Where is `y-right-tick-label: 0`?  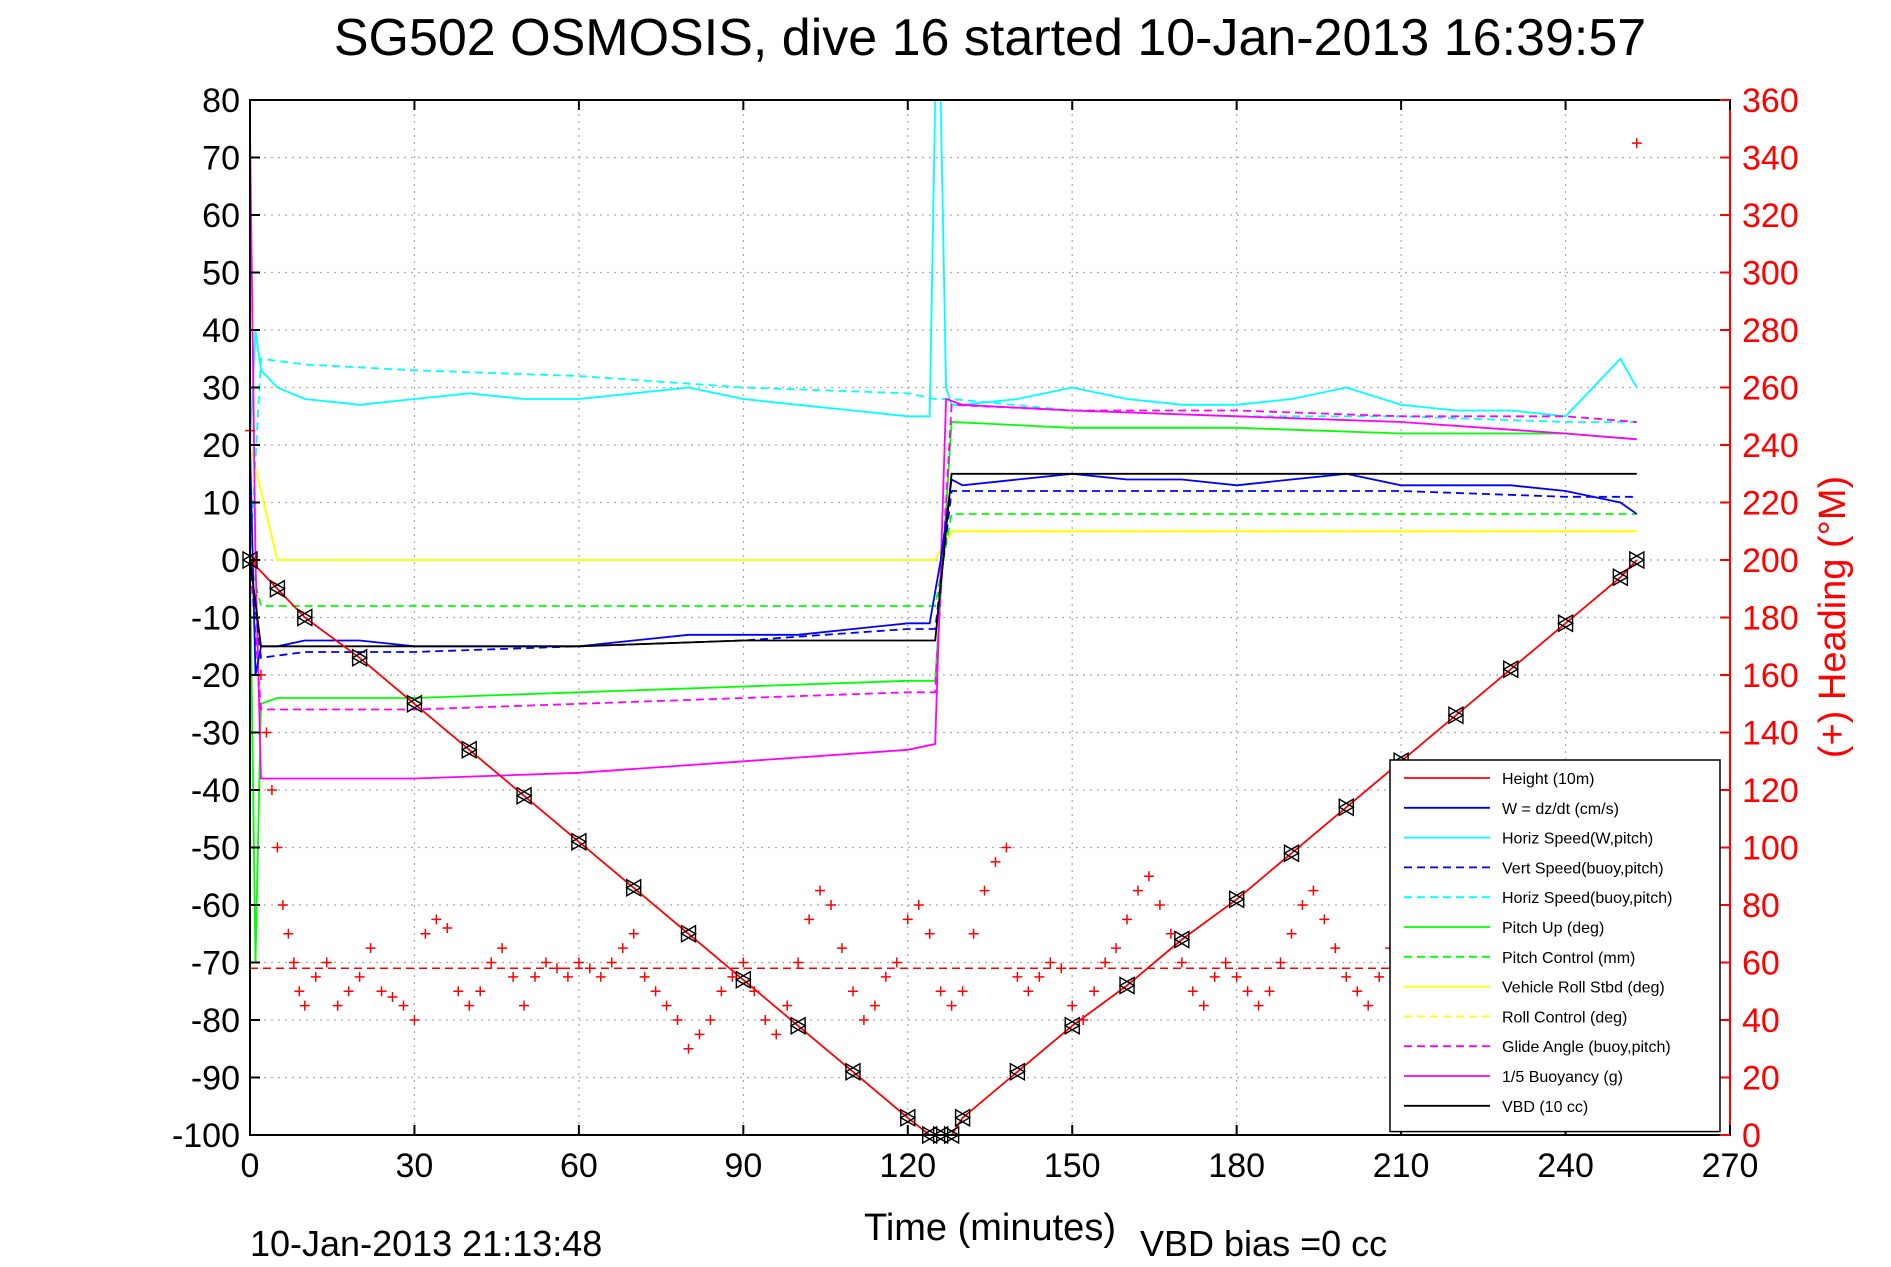 y-right-tick-label: 0 is located at coordinates (1751, 1136).